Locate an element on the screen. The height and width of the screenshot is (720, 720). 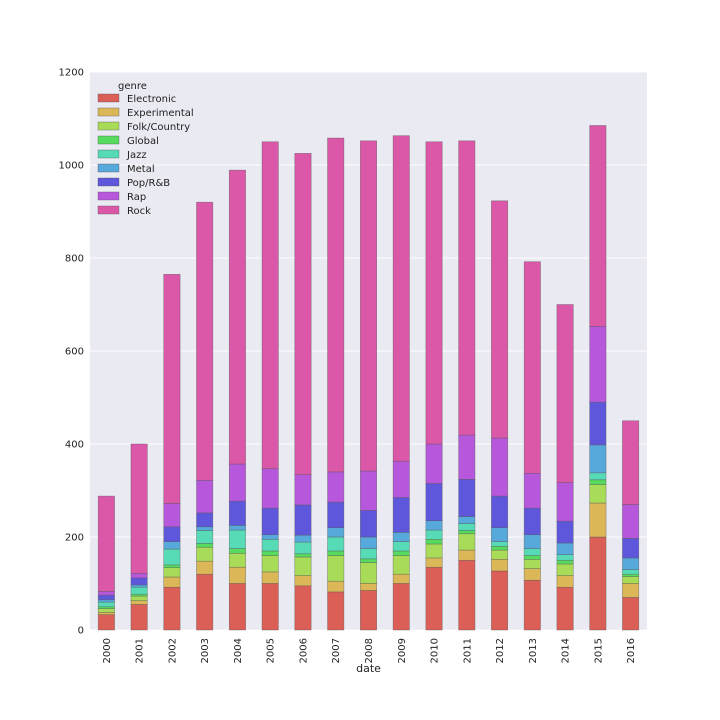
x-tick-label: 2000 is located at coordinates (107, 650).